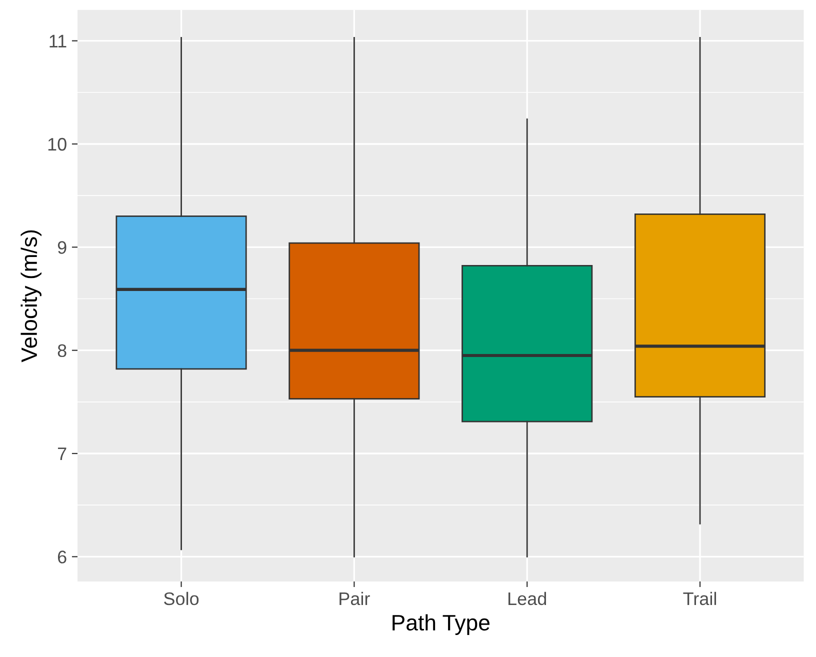 This screenshot has height=657, width=816. What do you see at coordinates (57, 144) in the screenshot?
I see `y-tick-label: 10` at bounding box center [57, 144].